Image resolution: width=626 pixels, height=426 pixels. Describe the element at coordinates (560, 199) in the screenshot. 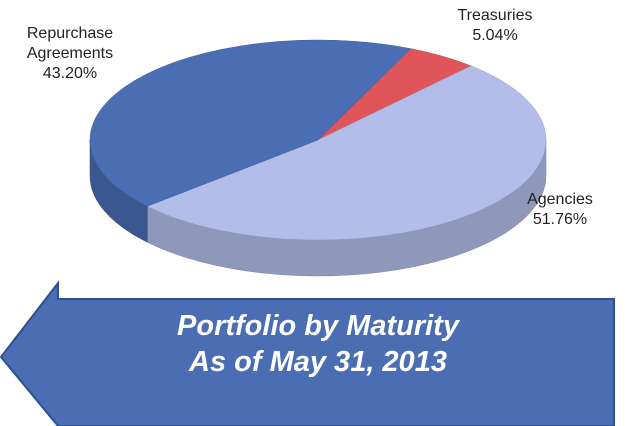

I see `category-label: Agencies` at that location.